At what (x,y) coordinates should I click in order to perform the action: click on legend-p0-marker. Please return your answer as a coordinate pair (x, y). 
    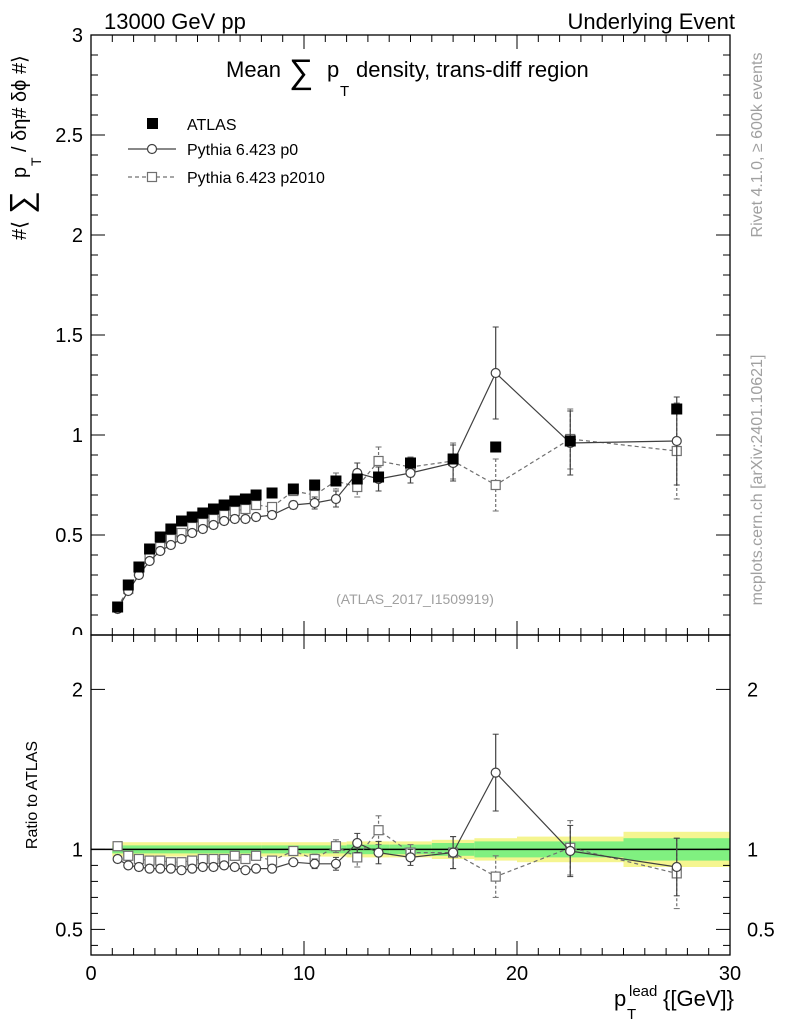
    Looking at the image, I should click on (152, 149).